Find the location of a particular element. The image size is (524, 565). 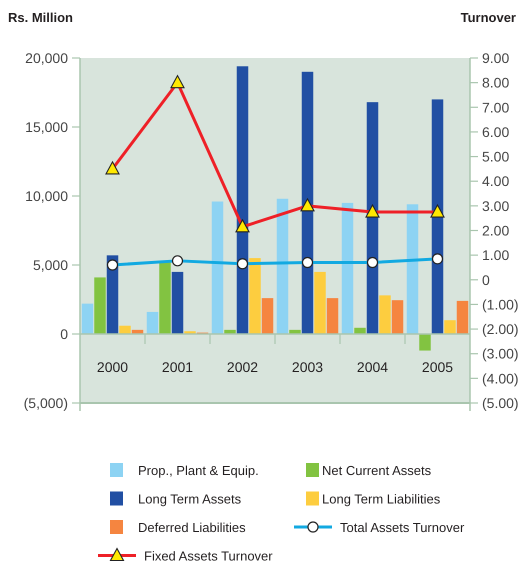

legend-label: Long Term Liabilities is located at coordinates (381, 499).